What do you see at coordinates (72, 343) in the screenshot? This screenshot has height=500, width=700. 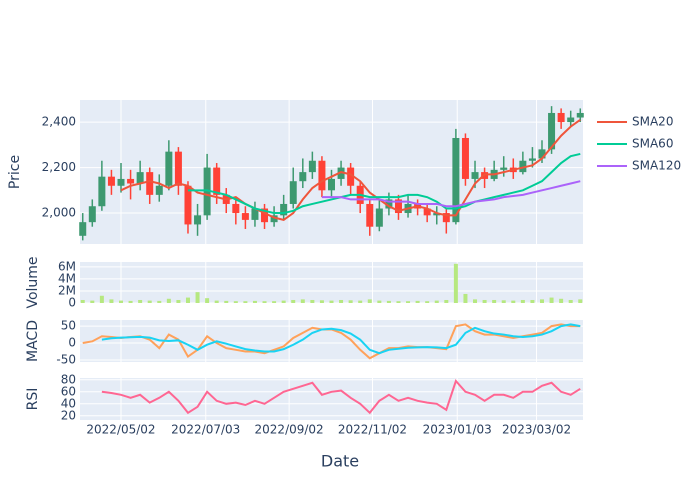 I see `y-tick-label: 0` at bounding box center [72, 343].